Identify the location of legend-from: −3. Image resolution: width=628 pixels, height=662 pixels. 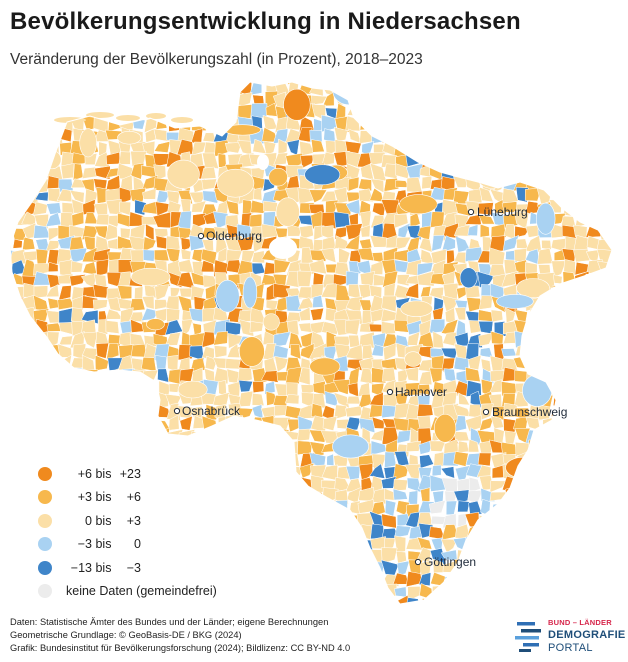
(84, 544).